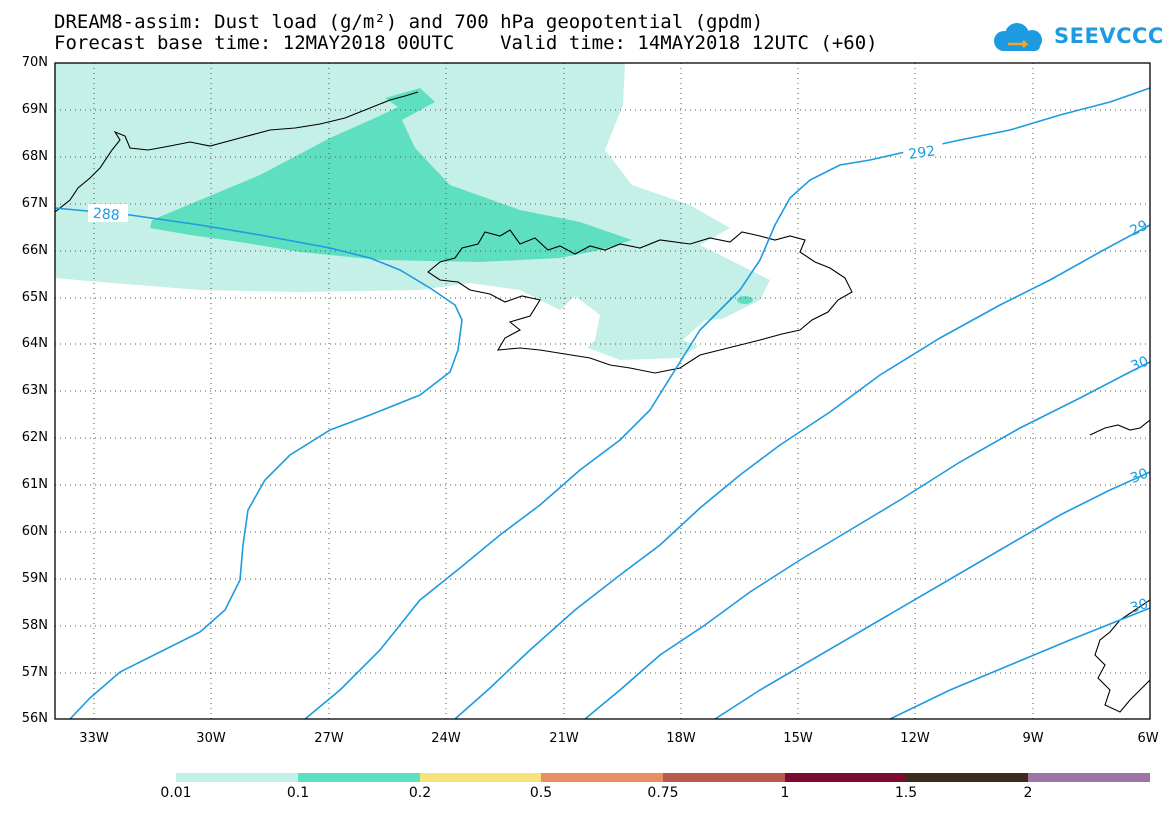  Describe the element at coordinates (915, 738) in the screenshot. I see `lon-label: 12W` at that location.